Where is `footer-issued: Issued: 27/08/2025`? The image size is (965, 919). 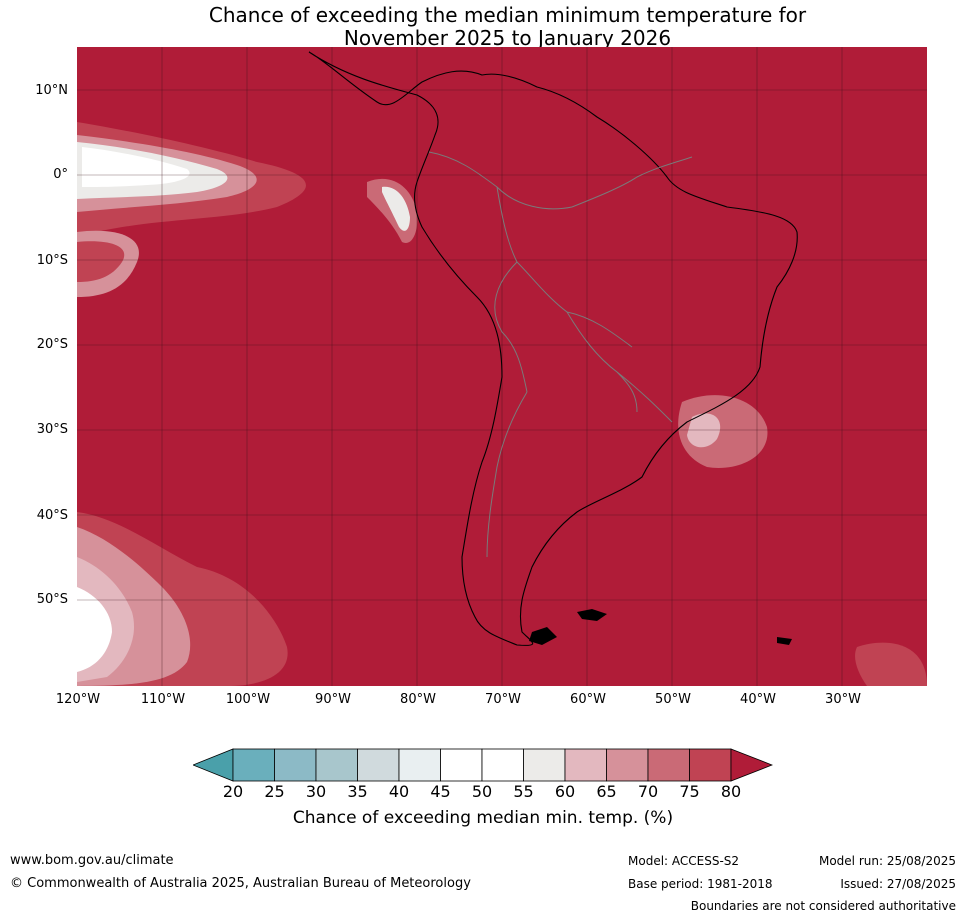
footer-issued: Issued: 27/08/2025 is located at coordinates (898, 884).